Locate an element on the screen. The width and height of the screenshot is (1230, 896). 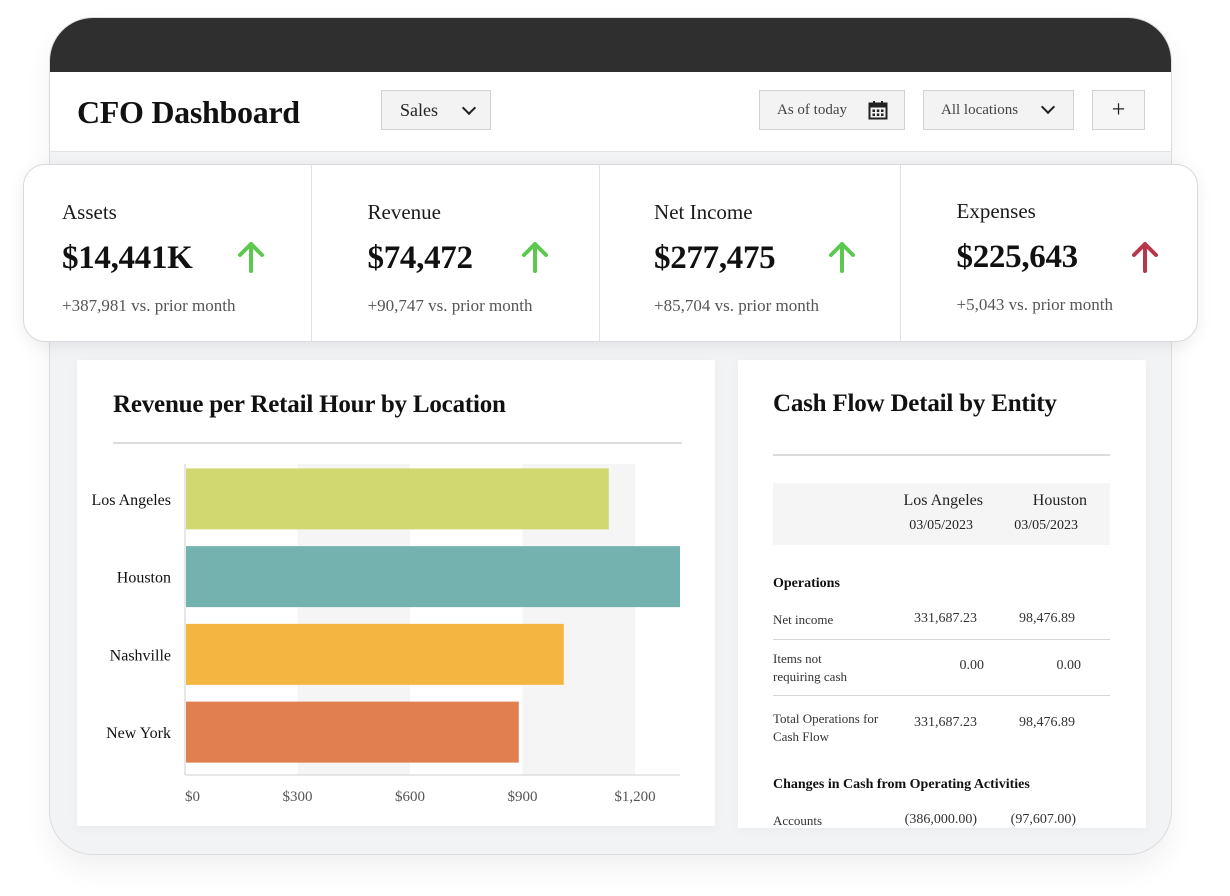
kpi-value: $14,441K is located at coordinates (127, 258).